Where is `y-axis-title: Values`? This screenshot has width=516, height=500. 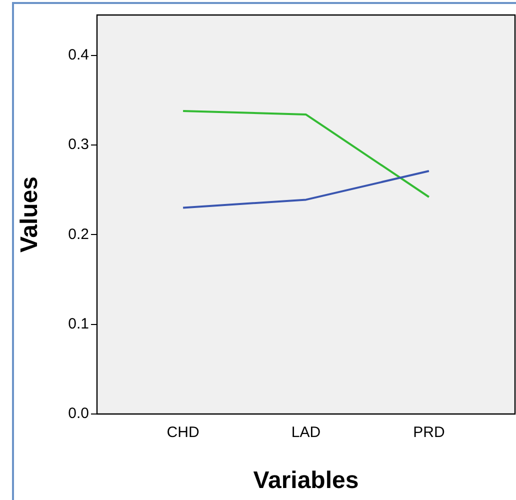 y-axis-title: Values is located at coordinates (30, 214).